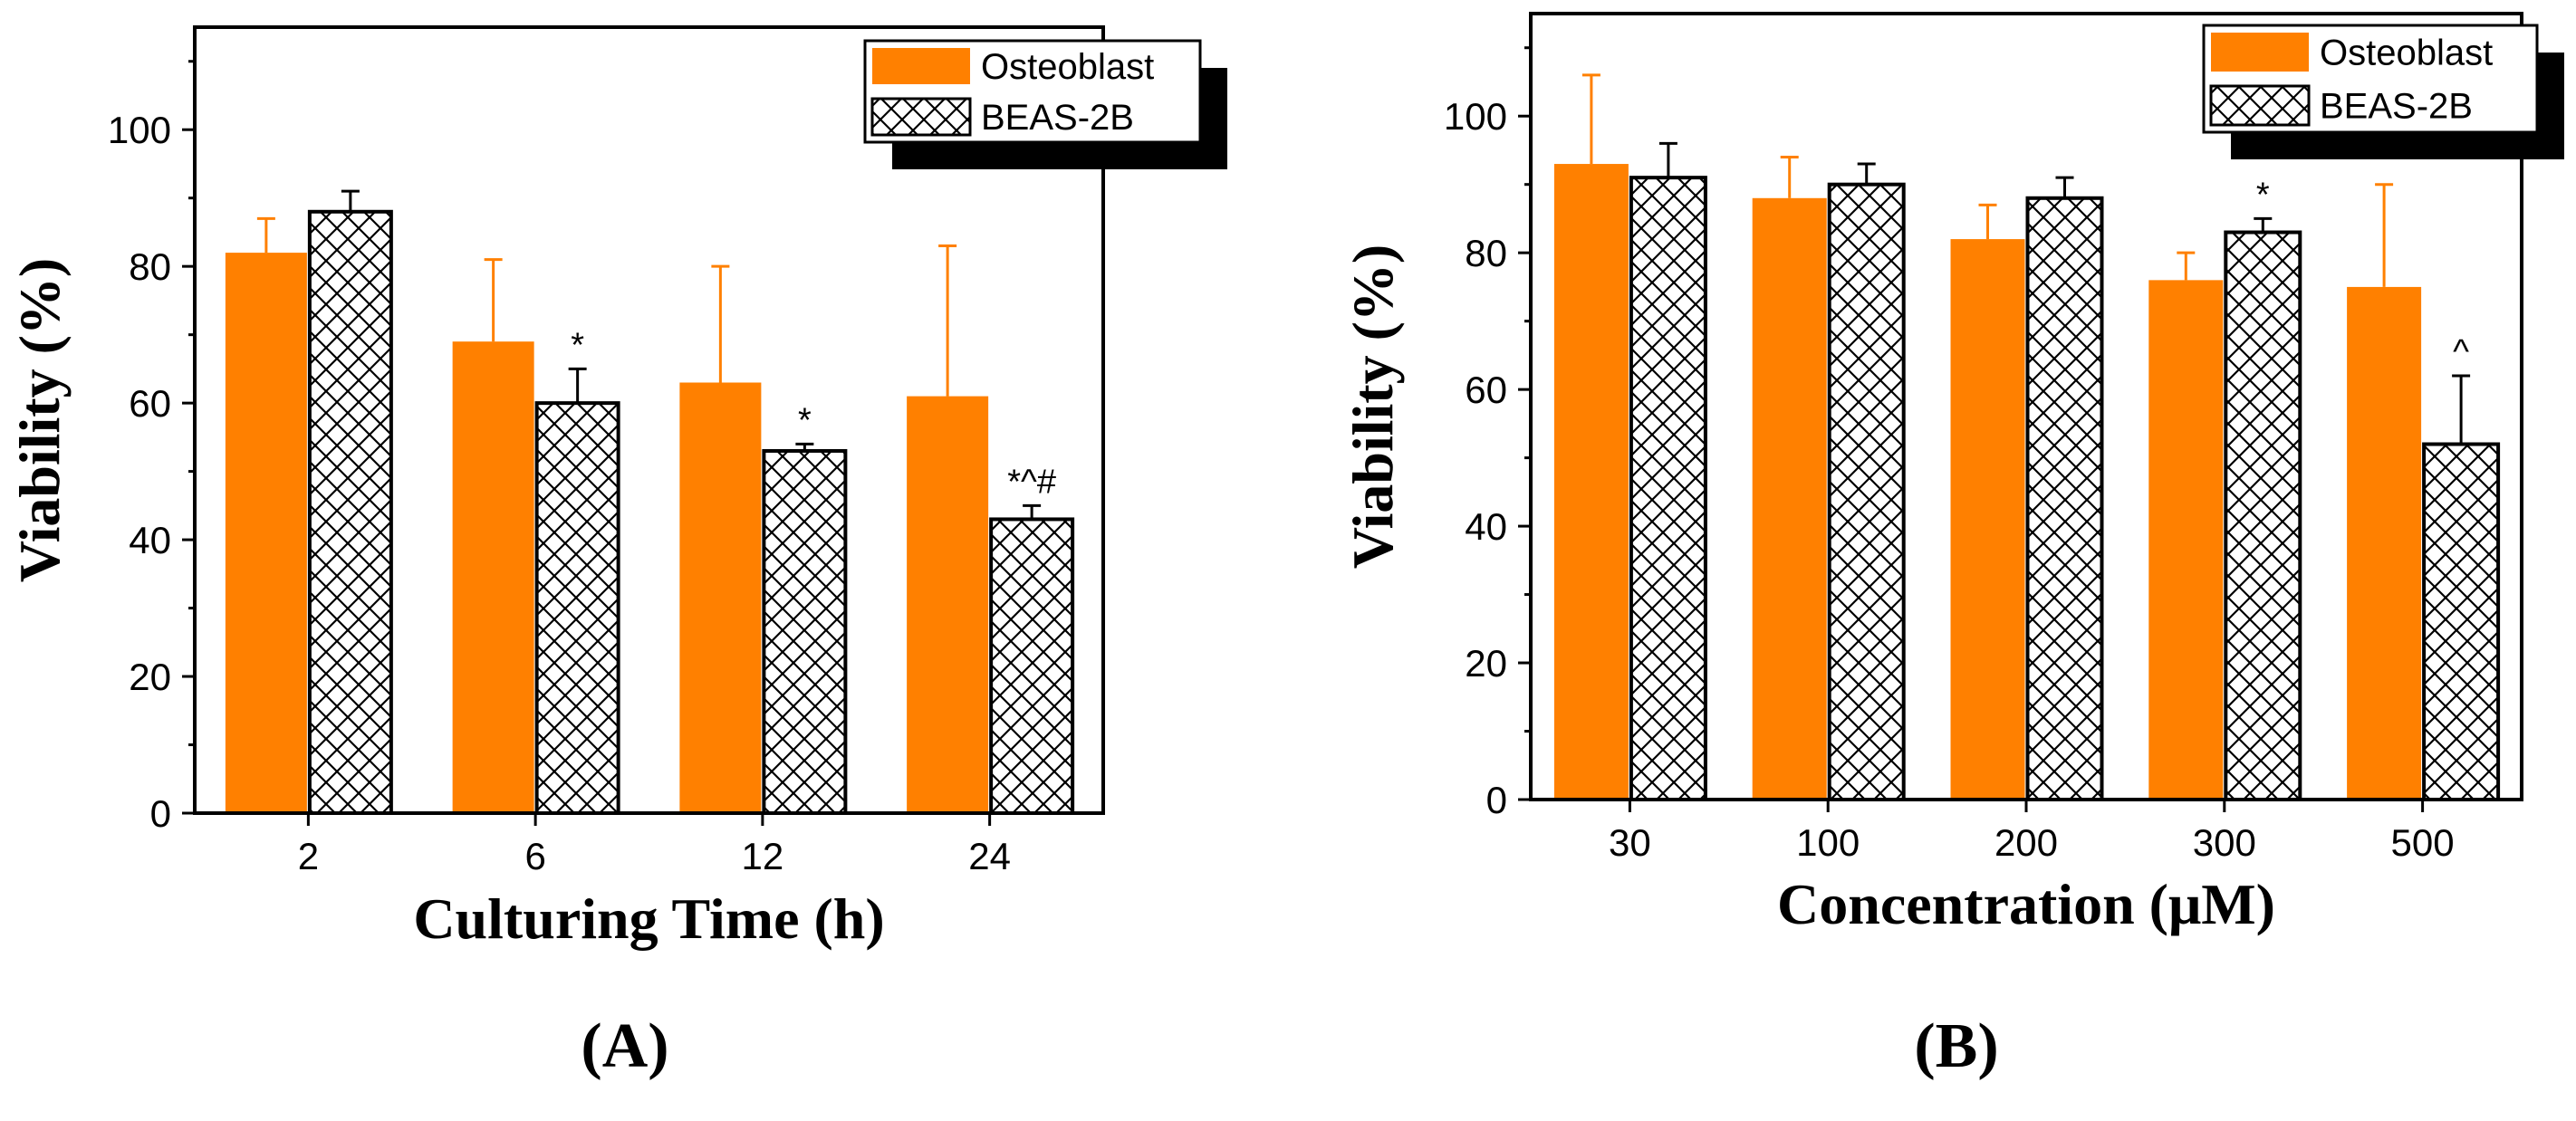 The width and height of the screenshot is (2576, 1121). I want to click on panel-label: (B), so click(1956, 1046).